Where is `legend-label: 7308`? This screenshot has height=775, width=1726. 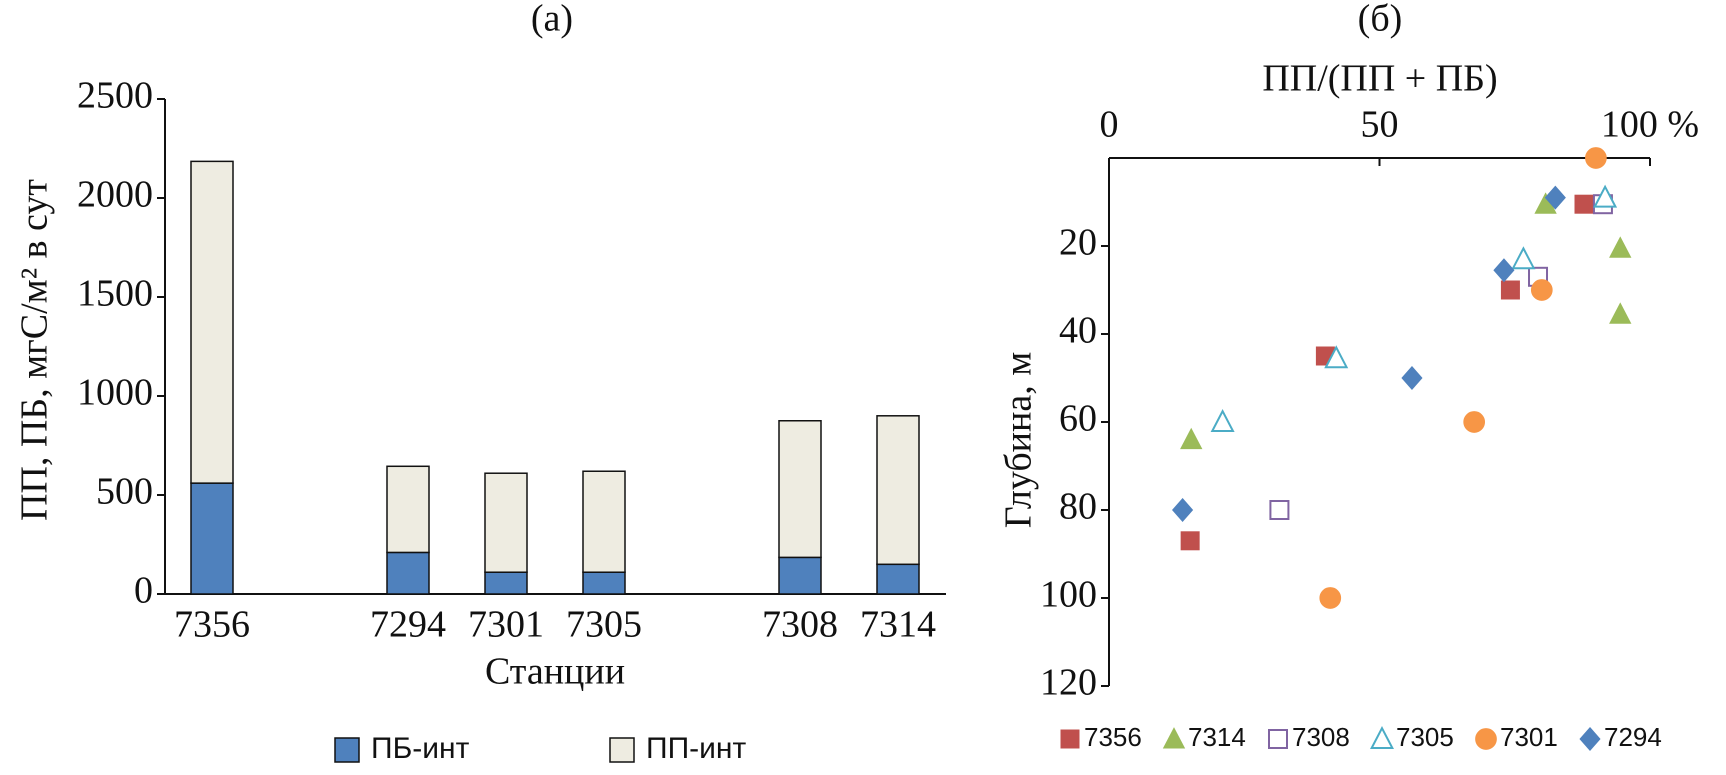 legend-label: 7308 is located at coordinates (1321, 737).